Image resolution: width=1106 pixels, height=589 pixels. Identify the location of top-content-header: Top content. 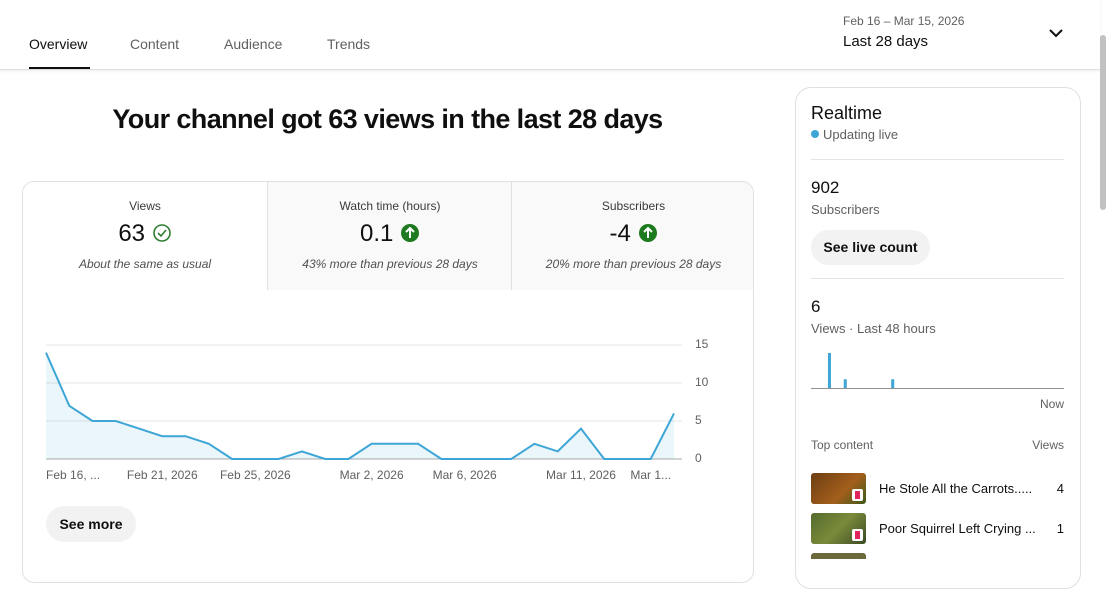
(842, 445).